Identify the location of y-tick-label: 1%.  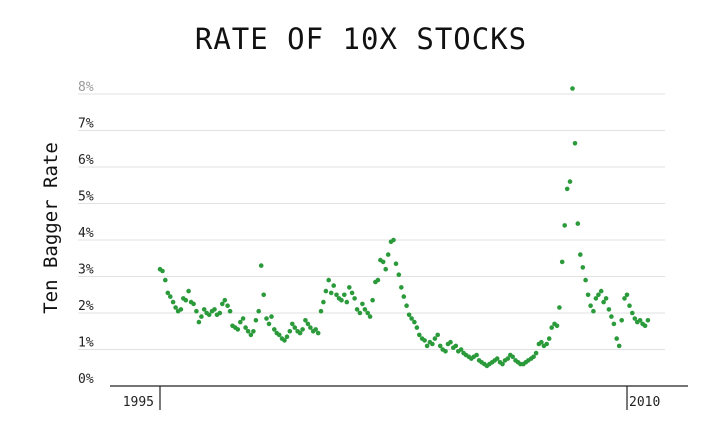
(86, 343).